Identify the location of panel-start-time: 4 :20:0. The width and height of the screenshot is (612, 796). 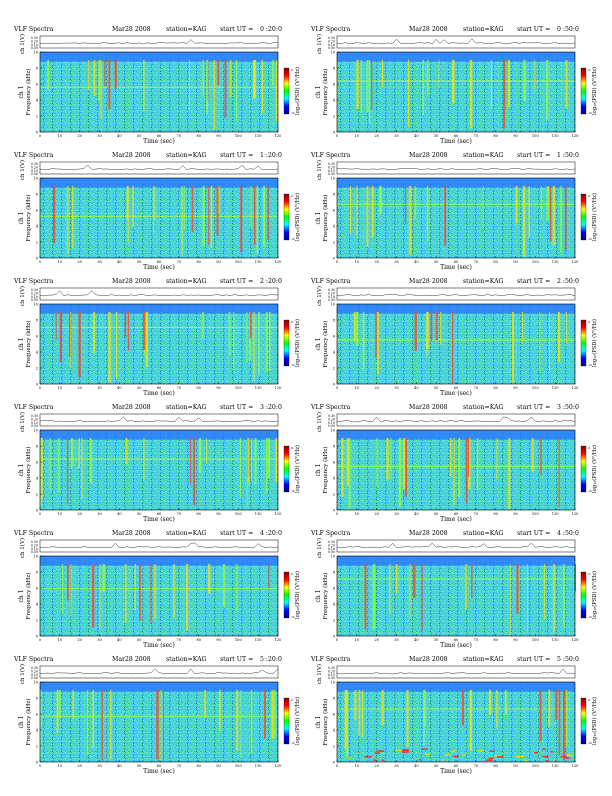
(271, 533).